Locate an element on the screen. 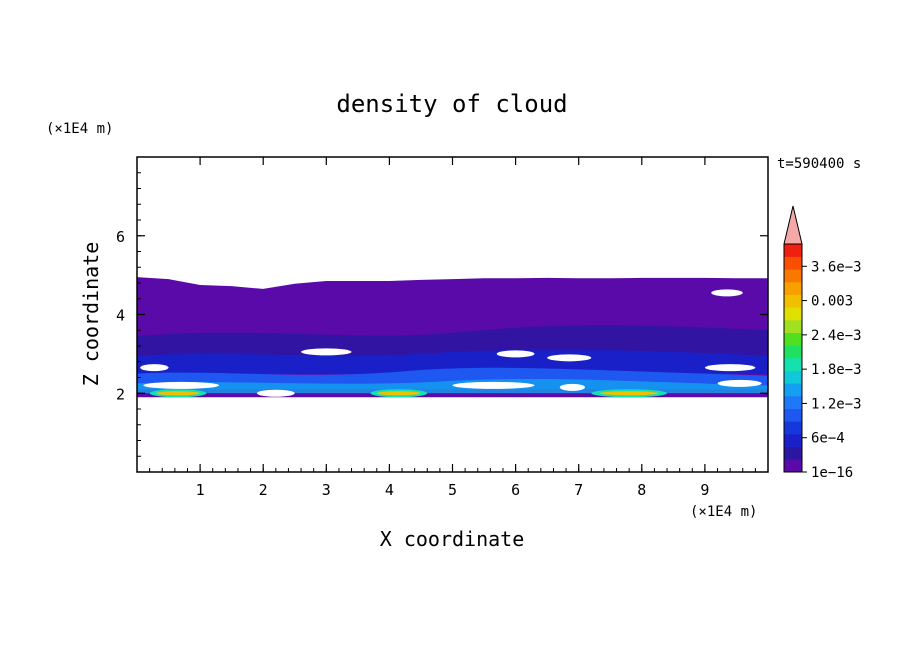  y-tick-label: 2 is located at coordinates (120, 394).